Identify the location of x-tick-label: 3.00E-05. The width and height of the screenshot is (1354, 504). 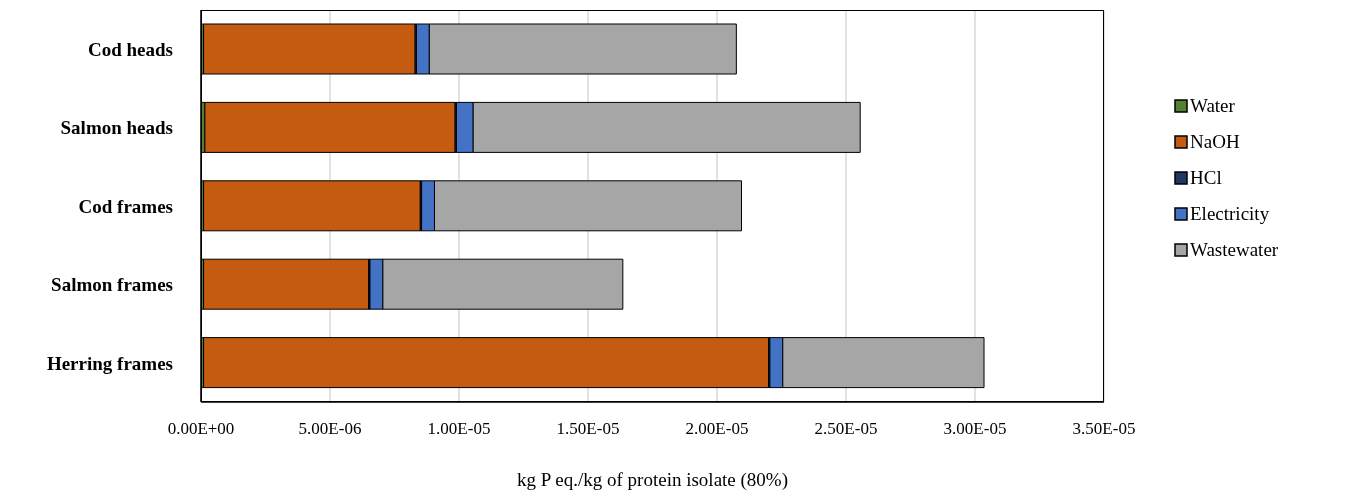
(975, 429).